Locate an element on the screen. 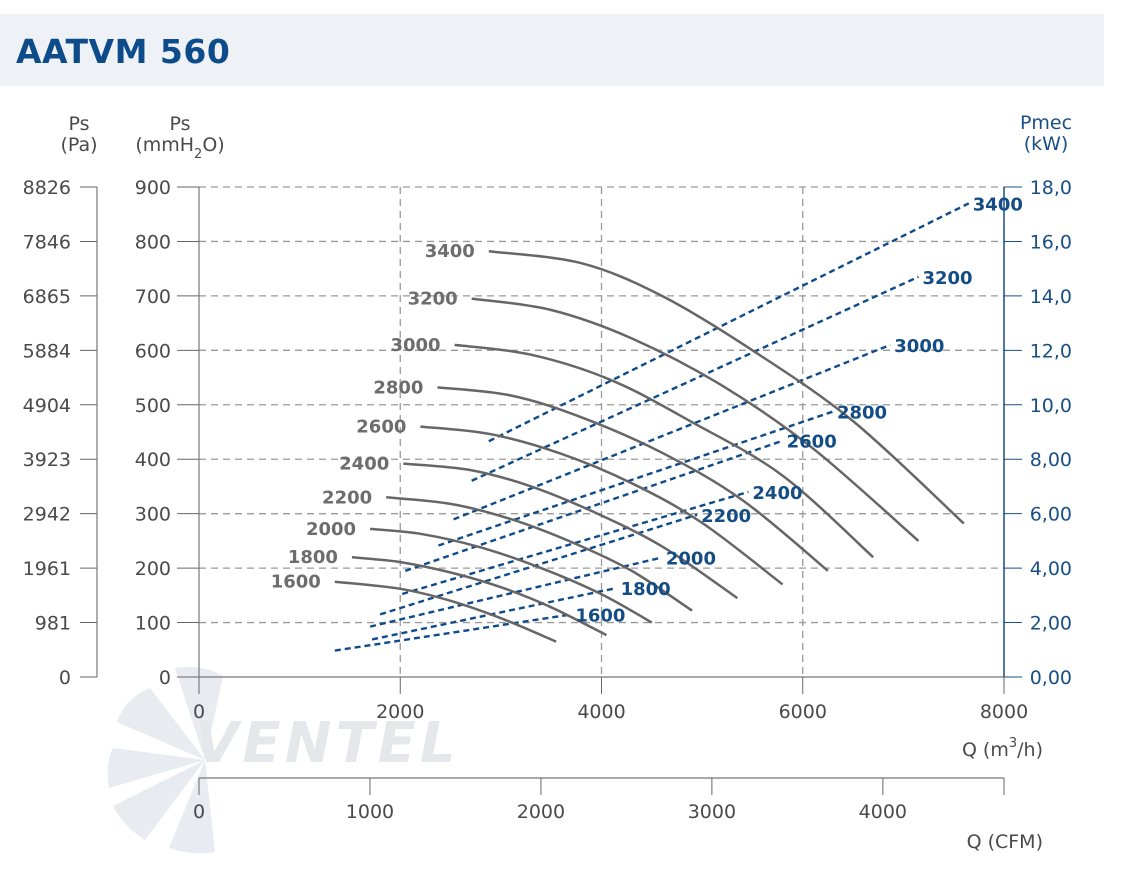 The height and width of the screenshot is (890, 1148). mmh2o-axis-title-line1: Ps is located at coordinates (179, 124).